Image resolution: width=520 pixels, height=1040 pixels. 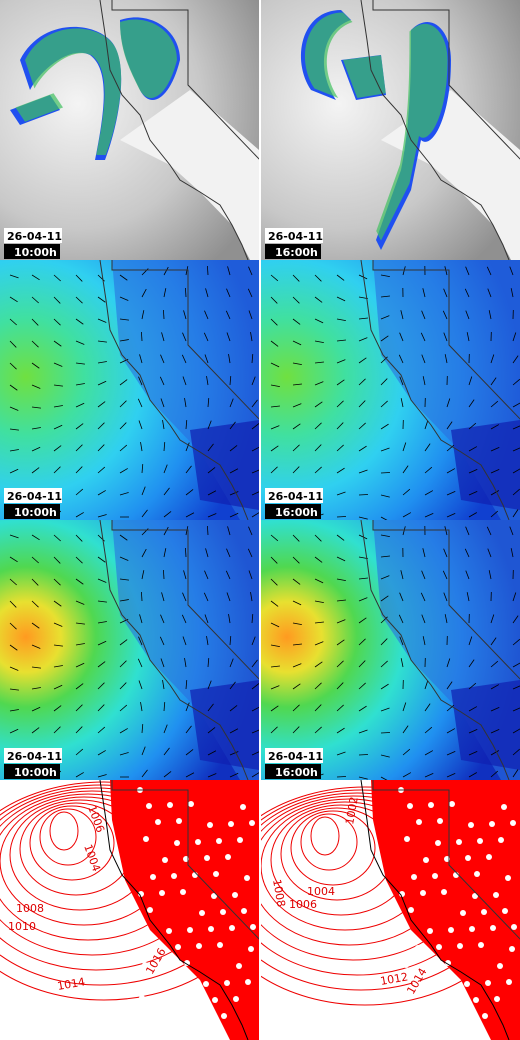 I want to click on time-label: 16:00h, so click(x=296, y=512).